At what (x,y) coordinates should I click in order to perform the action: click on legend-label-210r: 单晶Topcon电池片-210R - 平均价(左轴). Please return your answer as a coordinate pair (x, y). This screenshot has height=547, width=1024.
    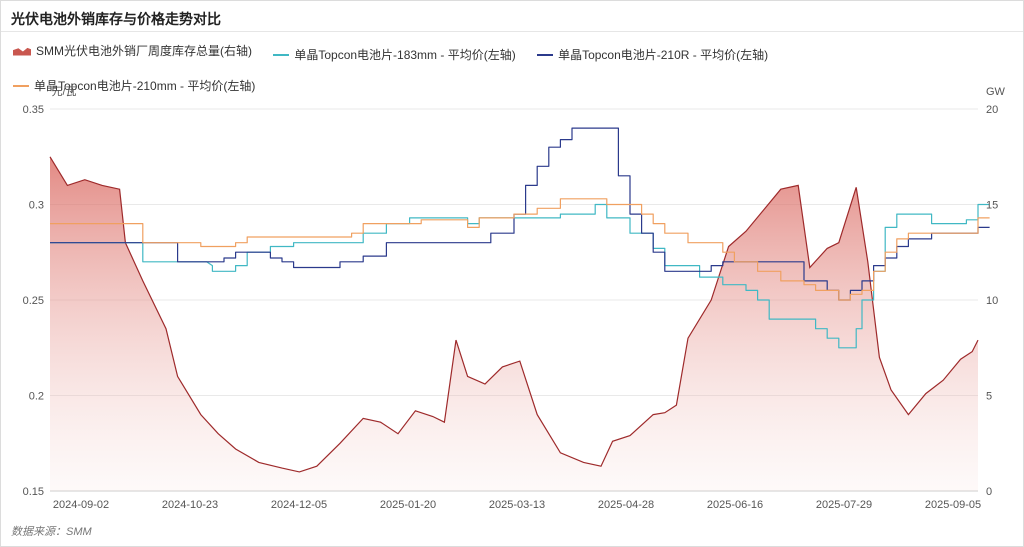
    Looking at the image, I should click on (663, 54).